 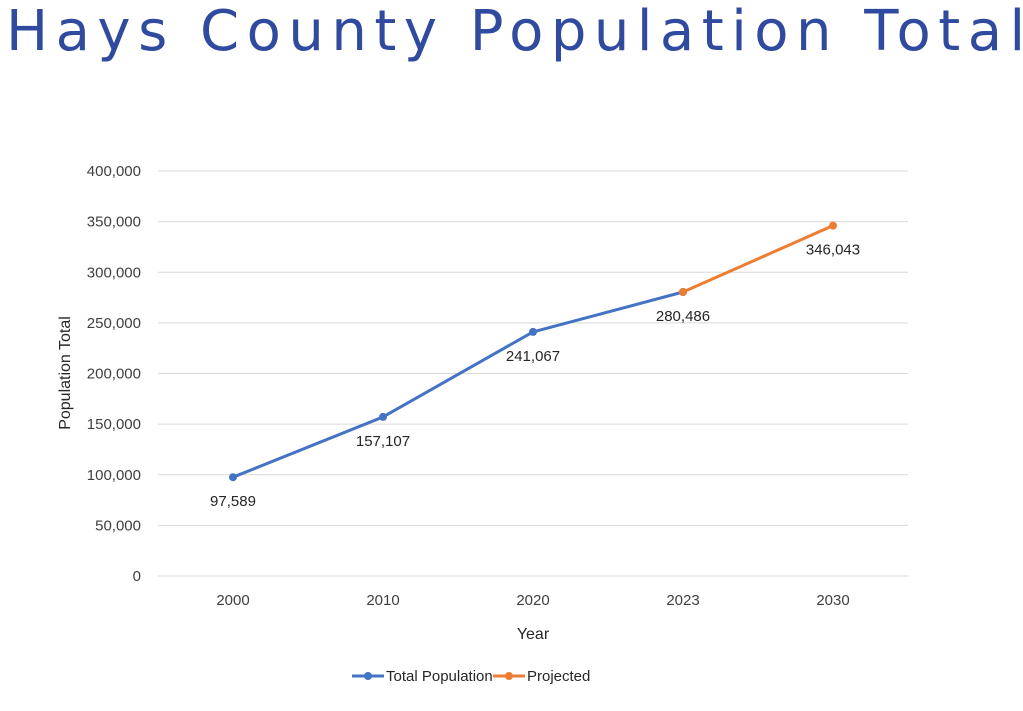 What do you see at coordinates (458, 384) in the screenshot?
I see `series-line-total-population` at bounding box center [458, 384].